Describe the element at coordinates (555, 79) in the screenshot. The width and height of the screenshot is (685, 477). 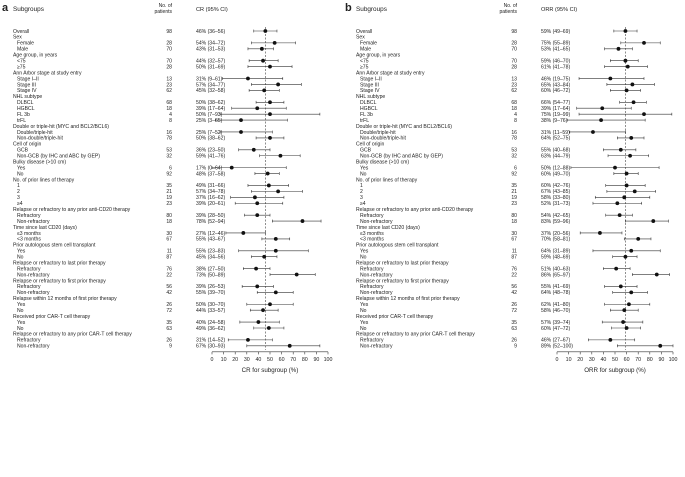
I see `row-ci-text: 46% (19–75)` at that location.